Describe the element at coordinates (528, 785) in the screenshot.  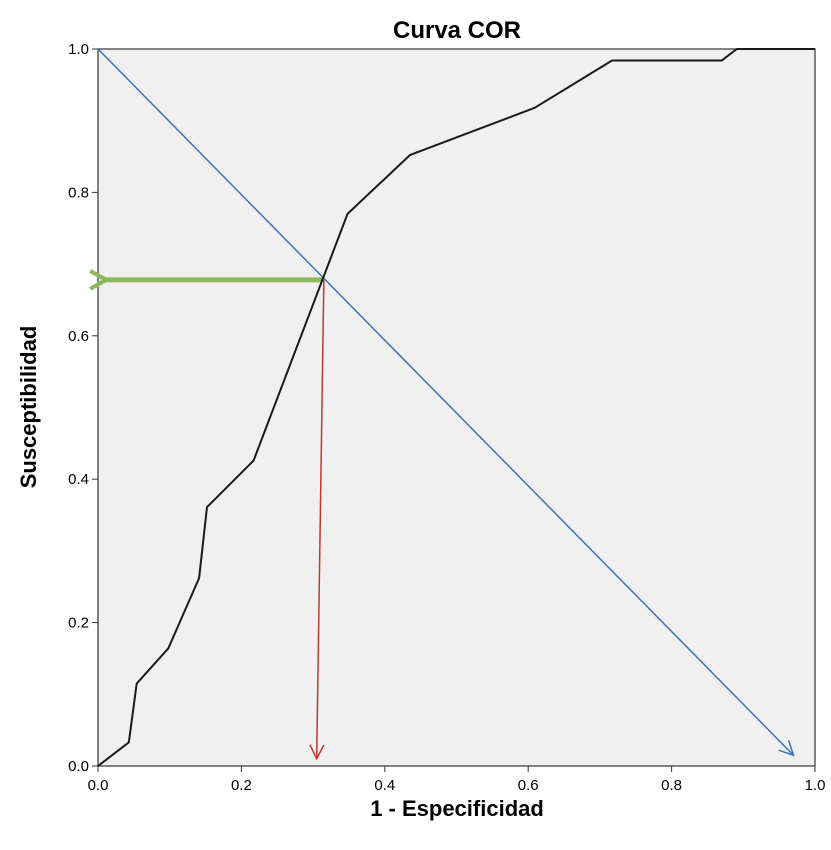
I see `x-tick-label: 0.6` at that location.